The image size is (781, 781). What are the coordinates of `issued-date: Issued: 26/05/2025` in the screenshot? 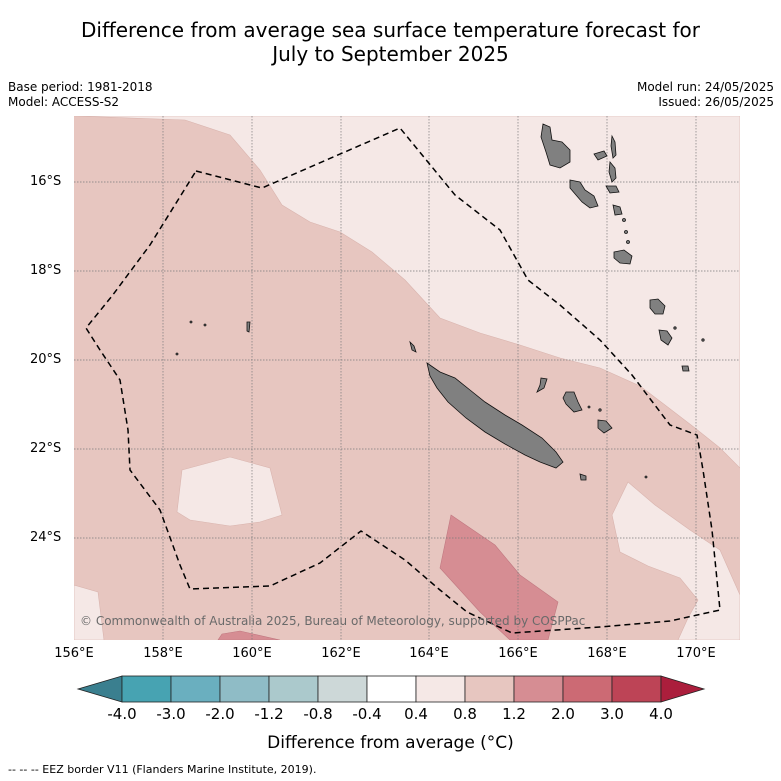 It's located at (716, 102).